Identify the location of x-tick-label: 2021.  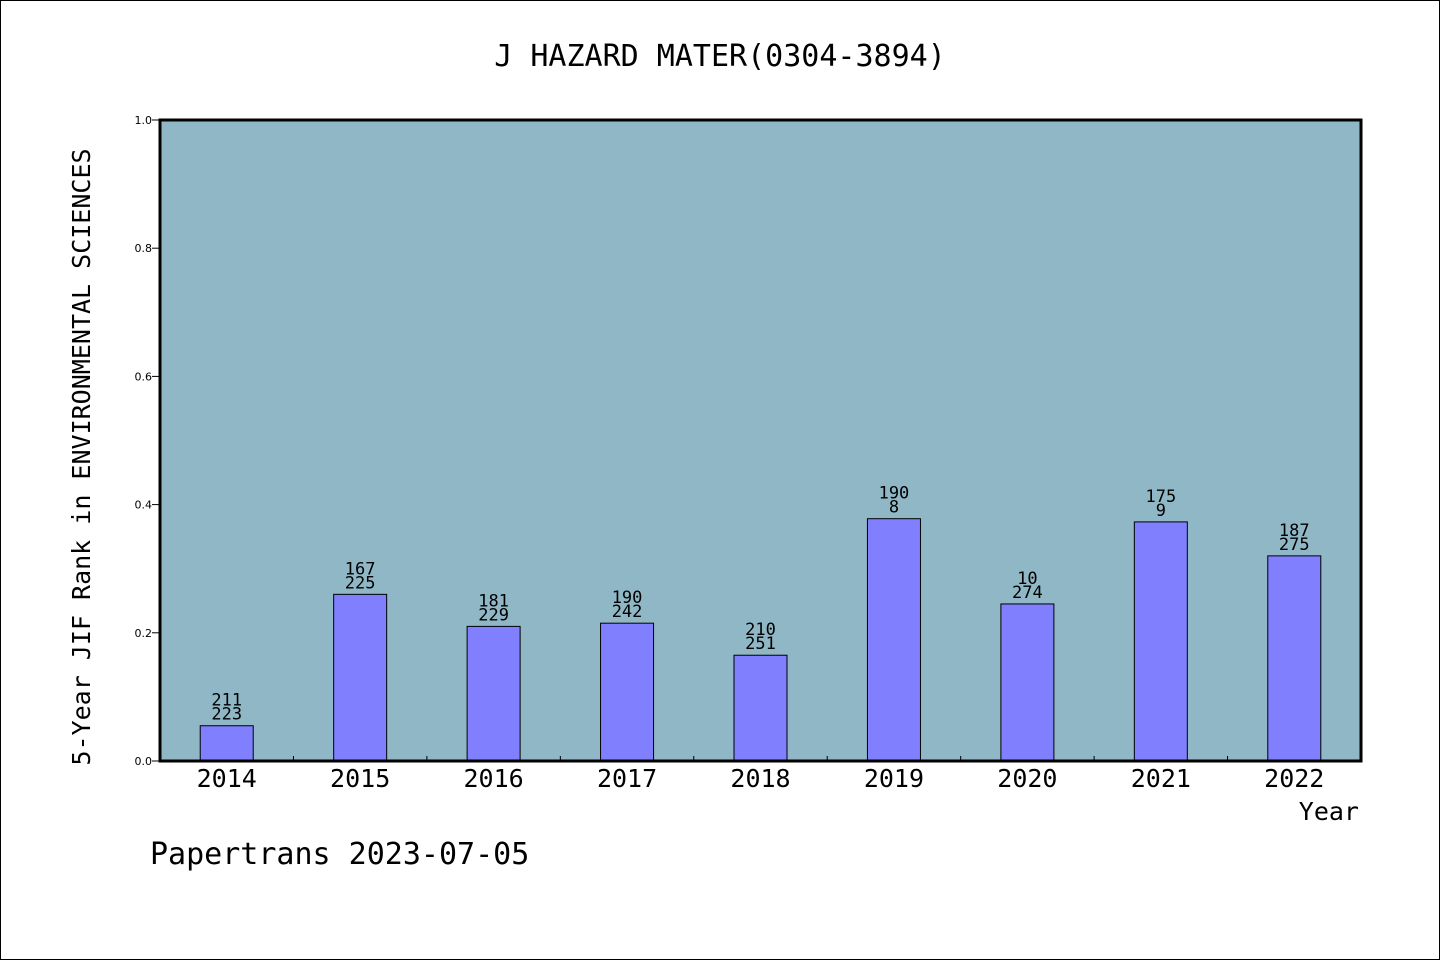
(1161, 778).